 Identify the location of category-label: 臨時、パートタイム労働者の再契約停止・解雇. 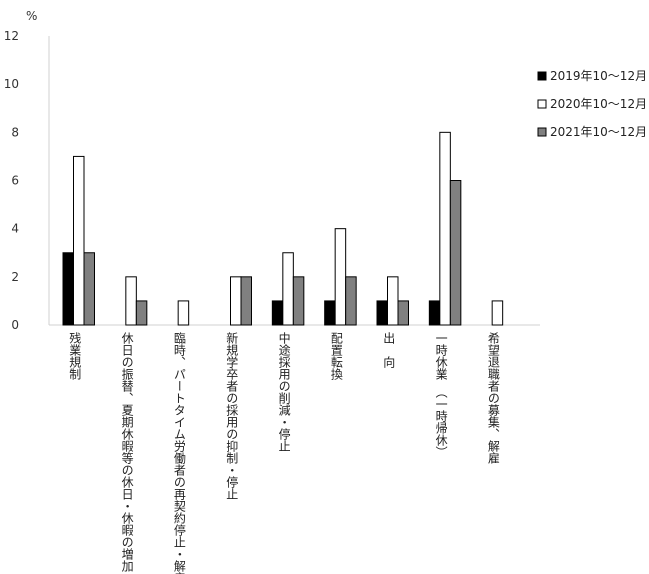
(179, 453).